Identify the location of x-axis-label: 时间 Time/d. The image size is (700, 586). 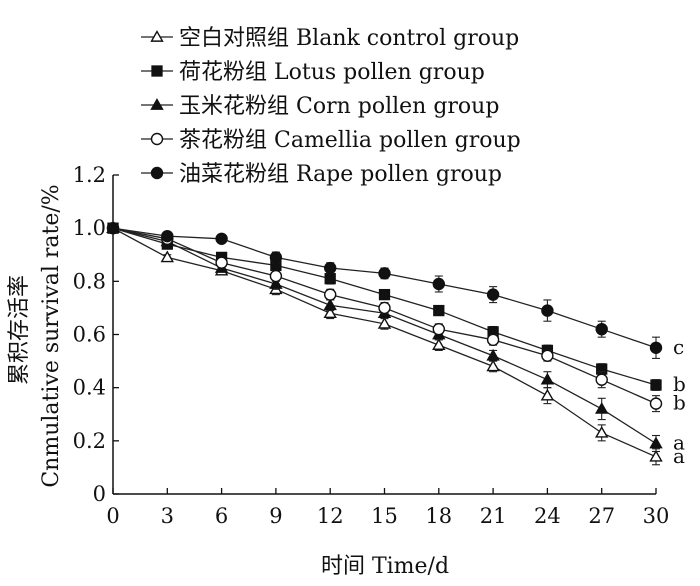
(385, 566).